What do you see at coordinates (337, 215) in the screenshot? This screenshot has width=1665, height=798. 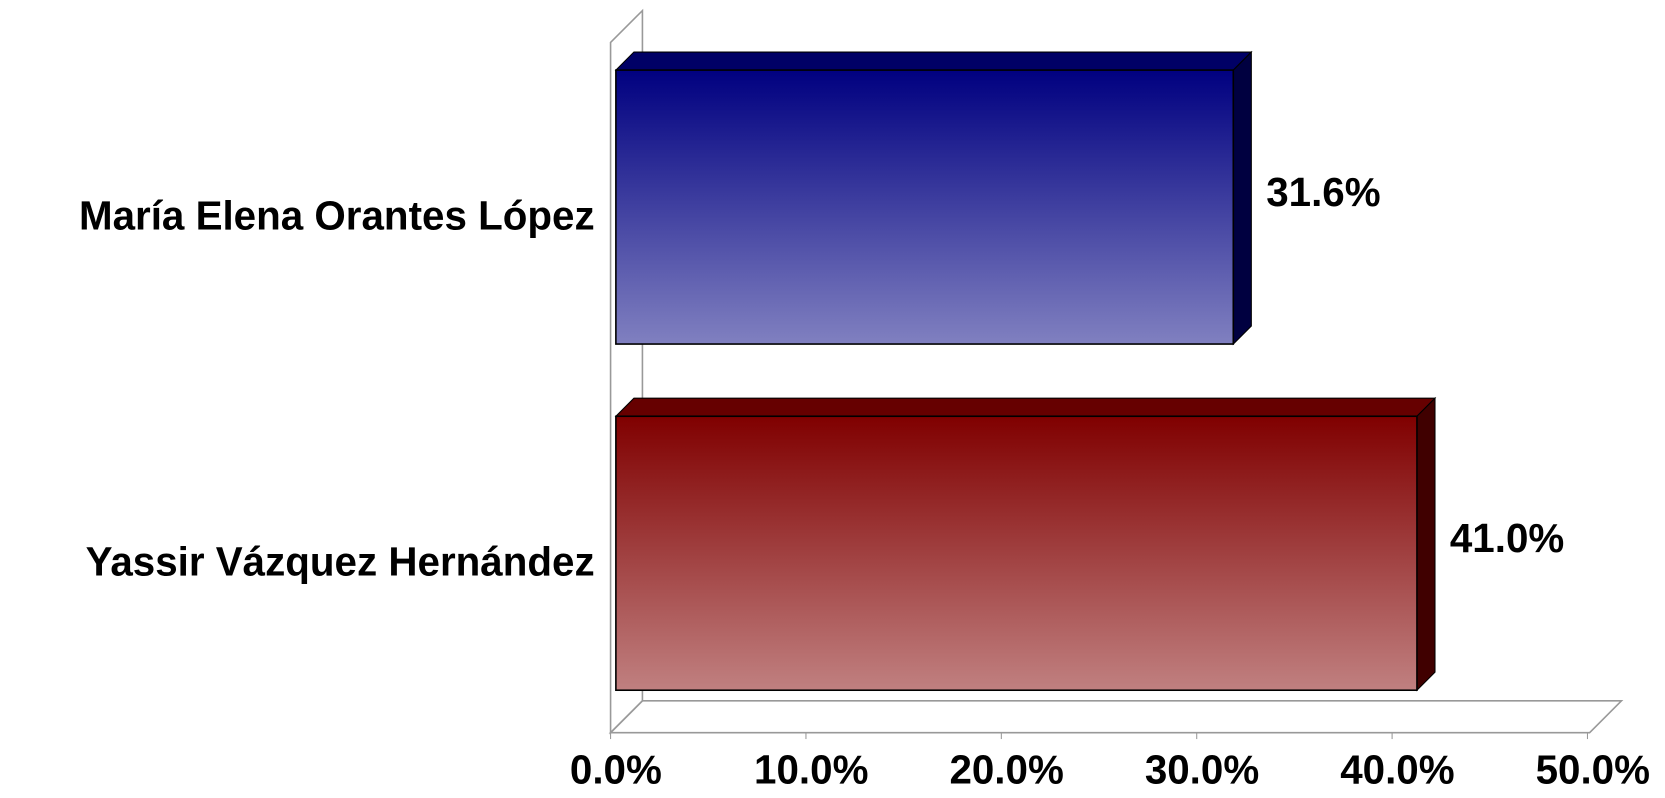 I see `y-tick-label: María Elena Orantes López` at bounding box center [337, 215].